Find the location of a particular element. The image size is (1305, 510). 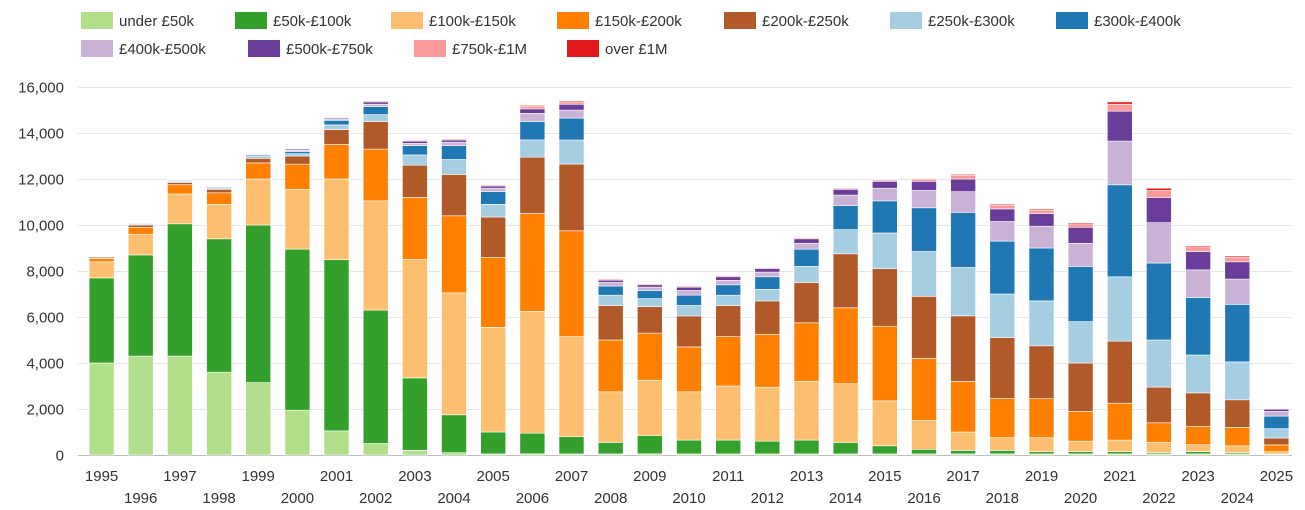

bar-stack-2022 is located at coordinates (1159, 321).